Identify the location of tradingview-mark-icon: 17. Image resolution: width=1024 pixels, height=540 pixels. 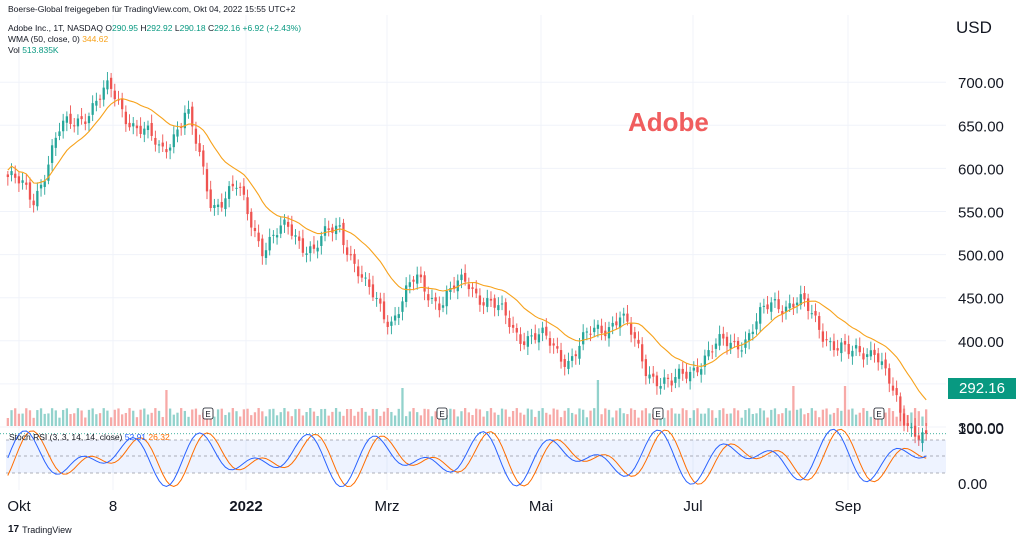
(14, 529).